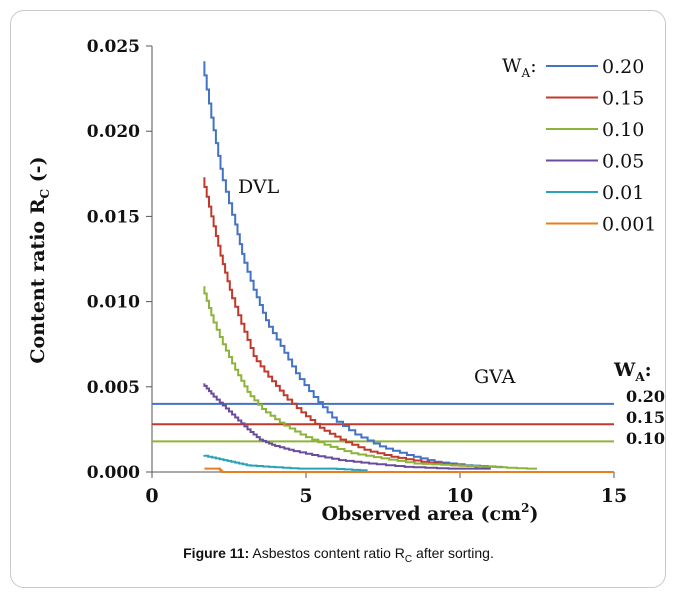  I want to click on y-tick-label: 0.020, so click(113, 132).